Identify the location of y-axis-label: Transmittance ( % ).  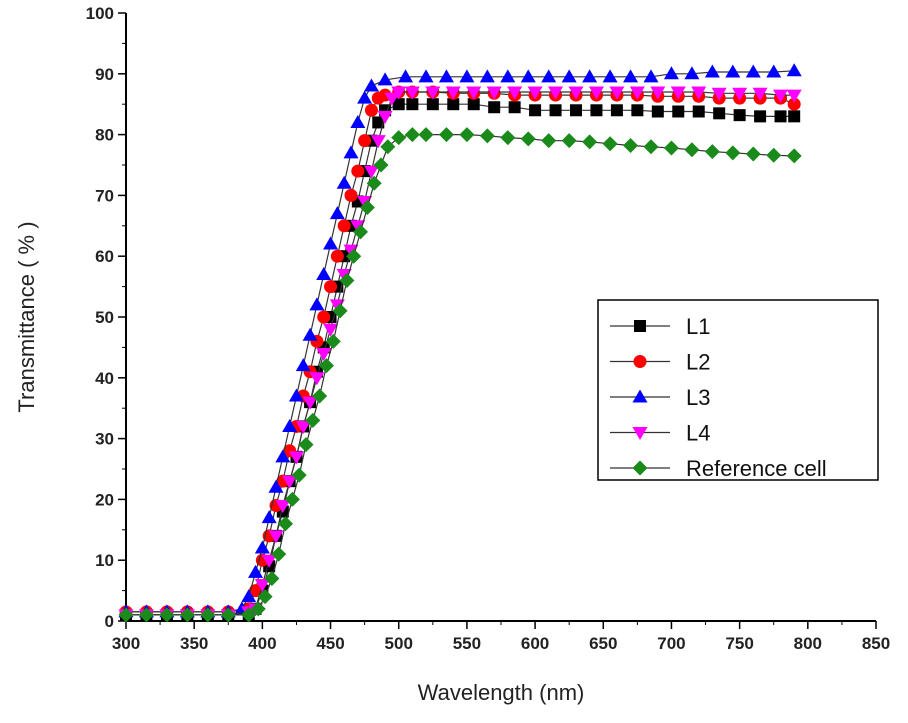
(26, 316).